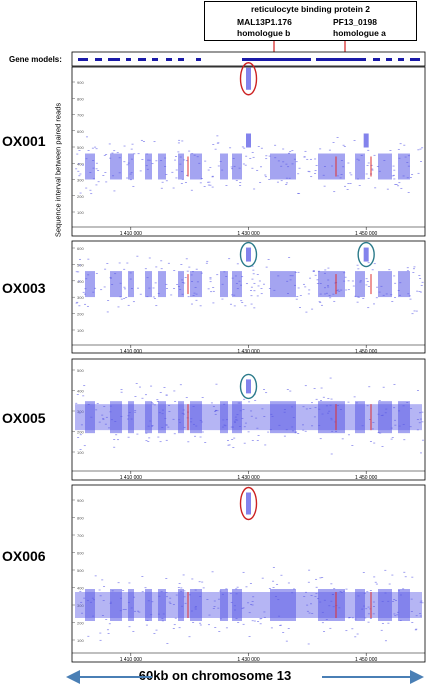 The width and height of the screenshot is (430, 693). What do you see at coordinates (371, 417) in the screenshot?
I see `red-read-column` at bounding box center [371, 417].